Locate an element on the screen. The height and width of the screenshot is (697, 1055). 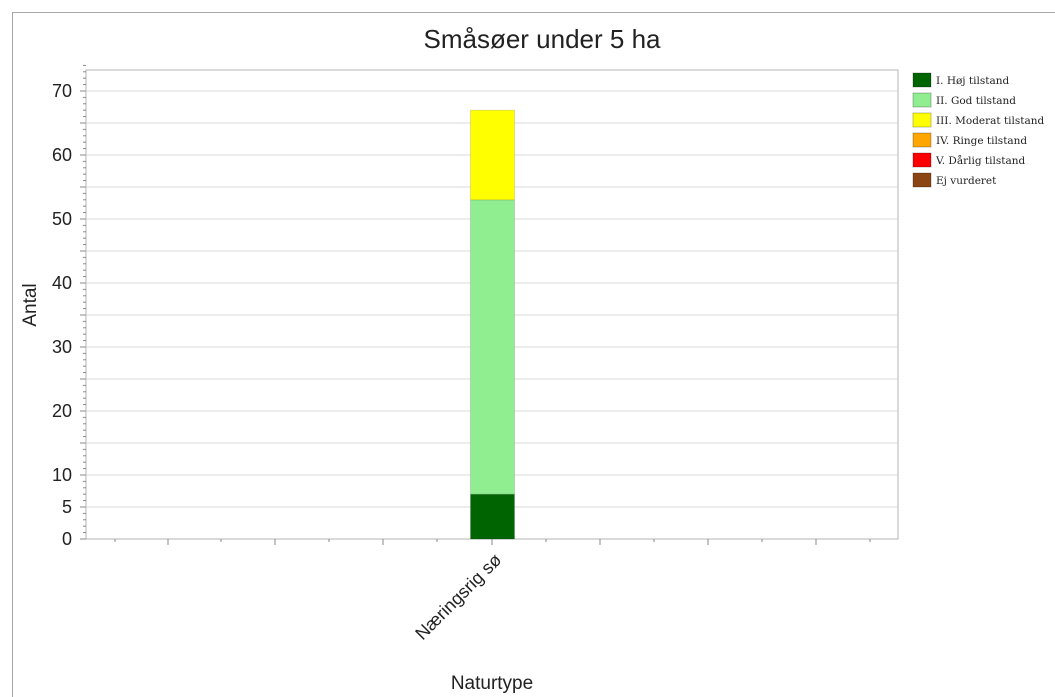
y-tick-label: 60 is located at coordinates (62, 155).